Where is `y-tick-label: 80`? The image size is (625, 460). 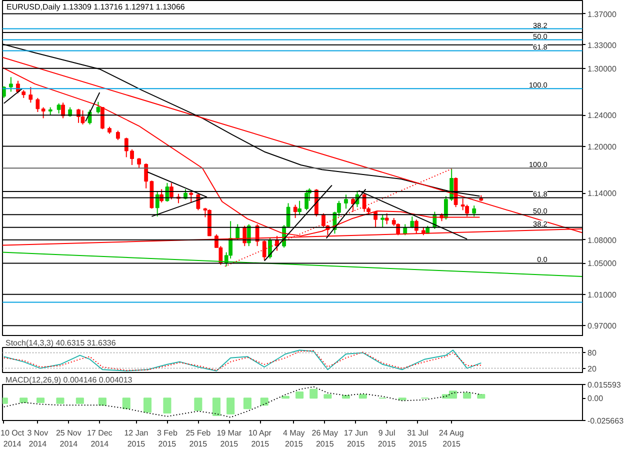
y-tick-label: 80 is located at coordinates (592, 353).